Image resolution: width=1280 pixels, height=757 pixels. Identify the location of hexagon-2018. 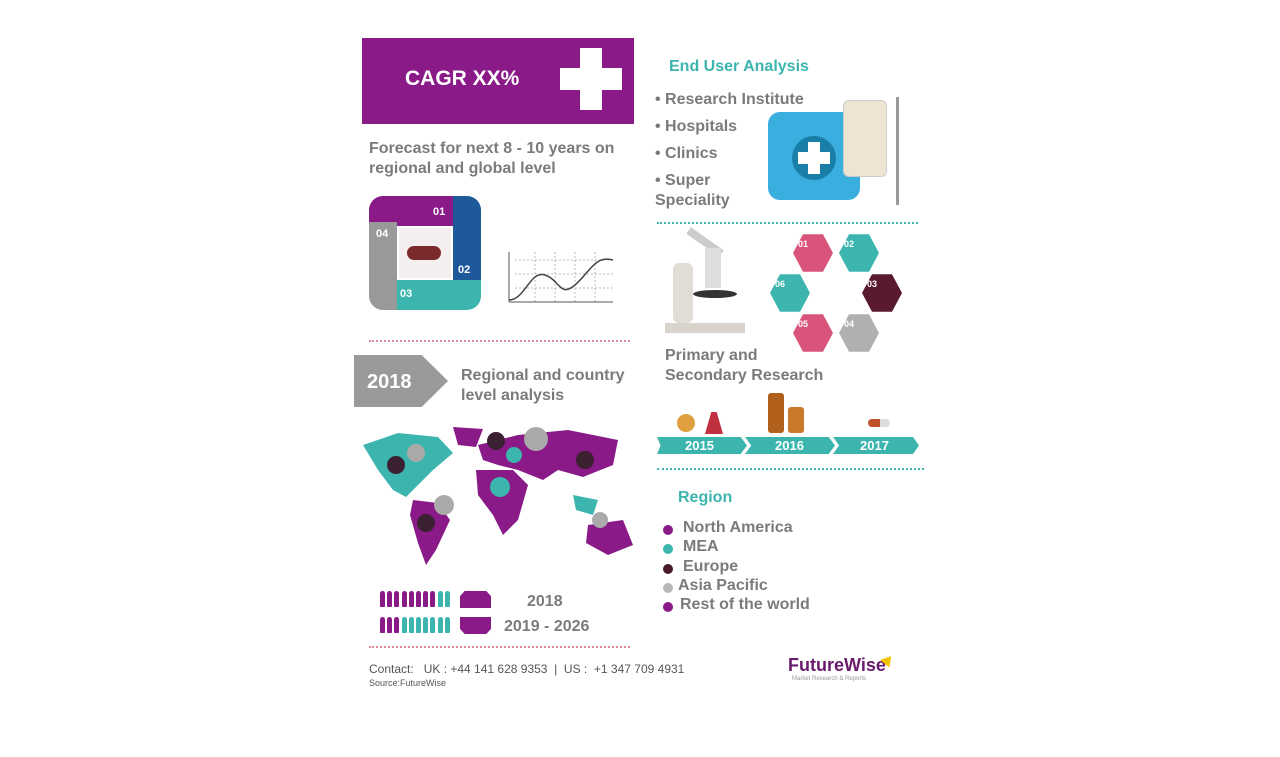
(475, 599).